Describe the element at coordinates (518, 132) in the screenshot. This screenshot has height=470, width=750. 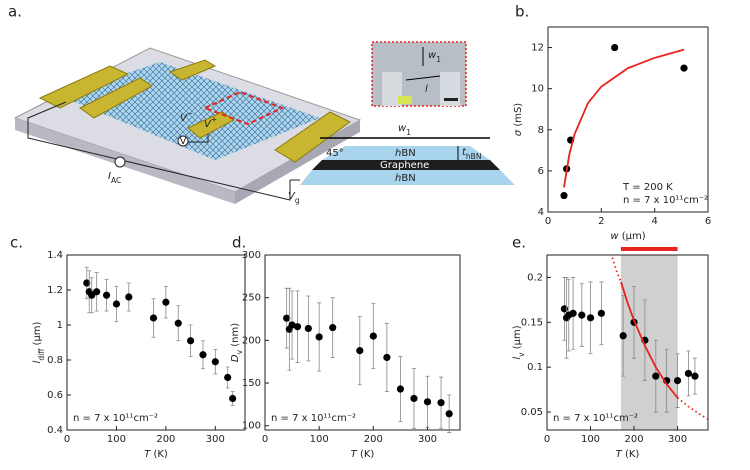
I see `label-main: σ` at that location.